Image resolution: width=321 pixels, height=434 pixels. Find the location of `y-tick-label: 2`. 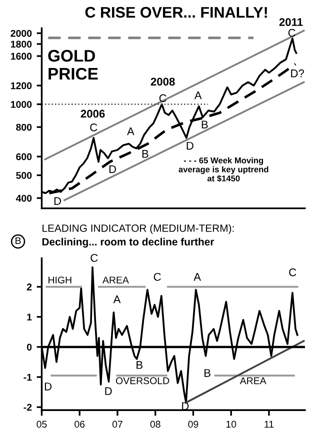

y-tick-label: 2 is located at coordinates (29, 287).